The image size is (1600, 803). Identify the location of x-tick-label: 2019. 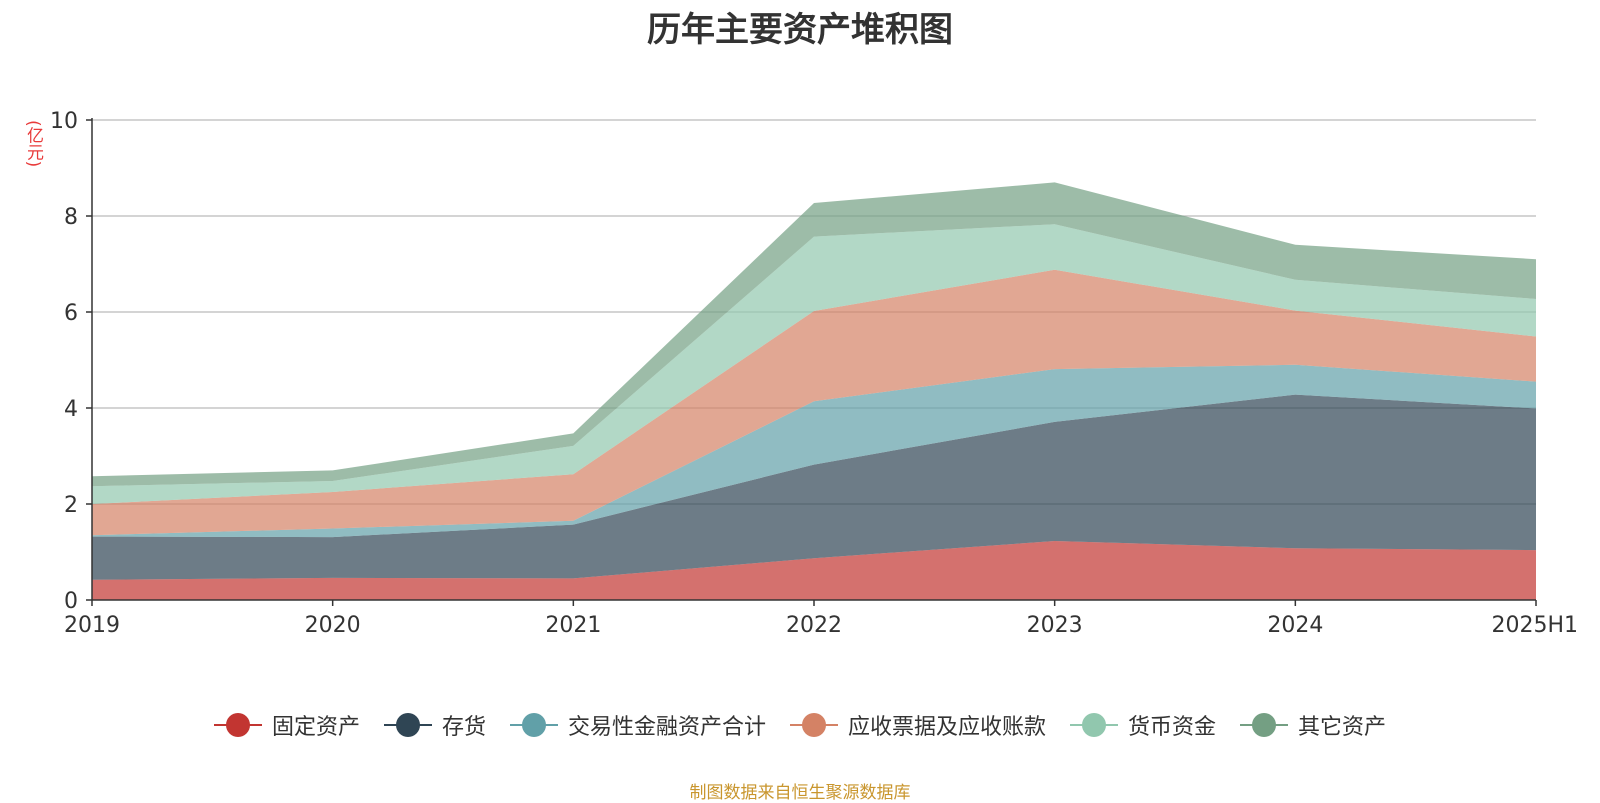
(92, 625).